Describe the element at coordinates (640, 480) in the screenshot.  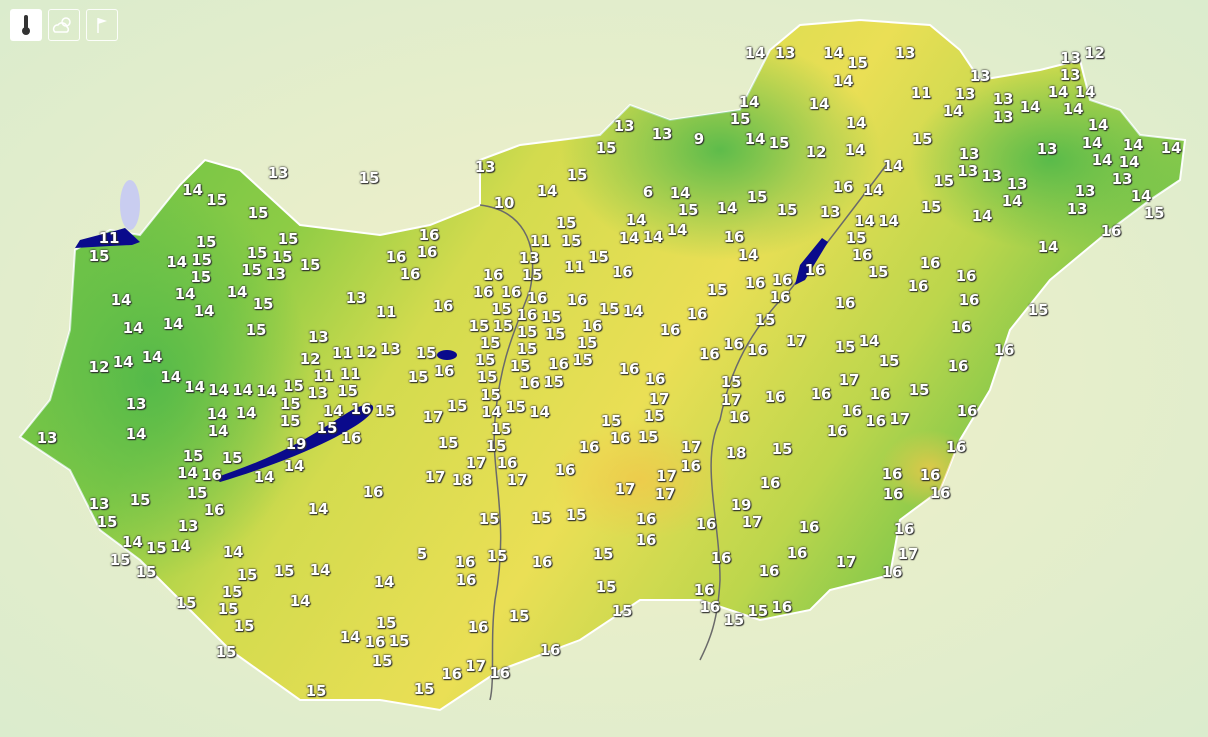
I see `warm-area` at that location.